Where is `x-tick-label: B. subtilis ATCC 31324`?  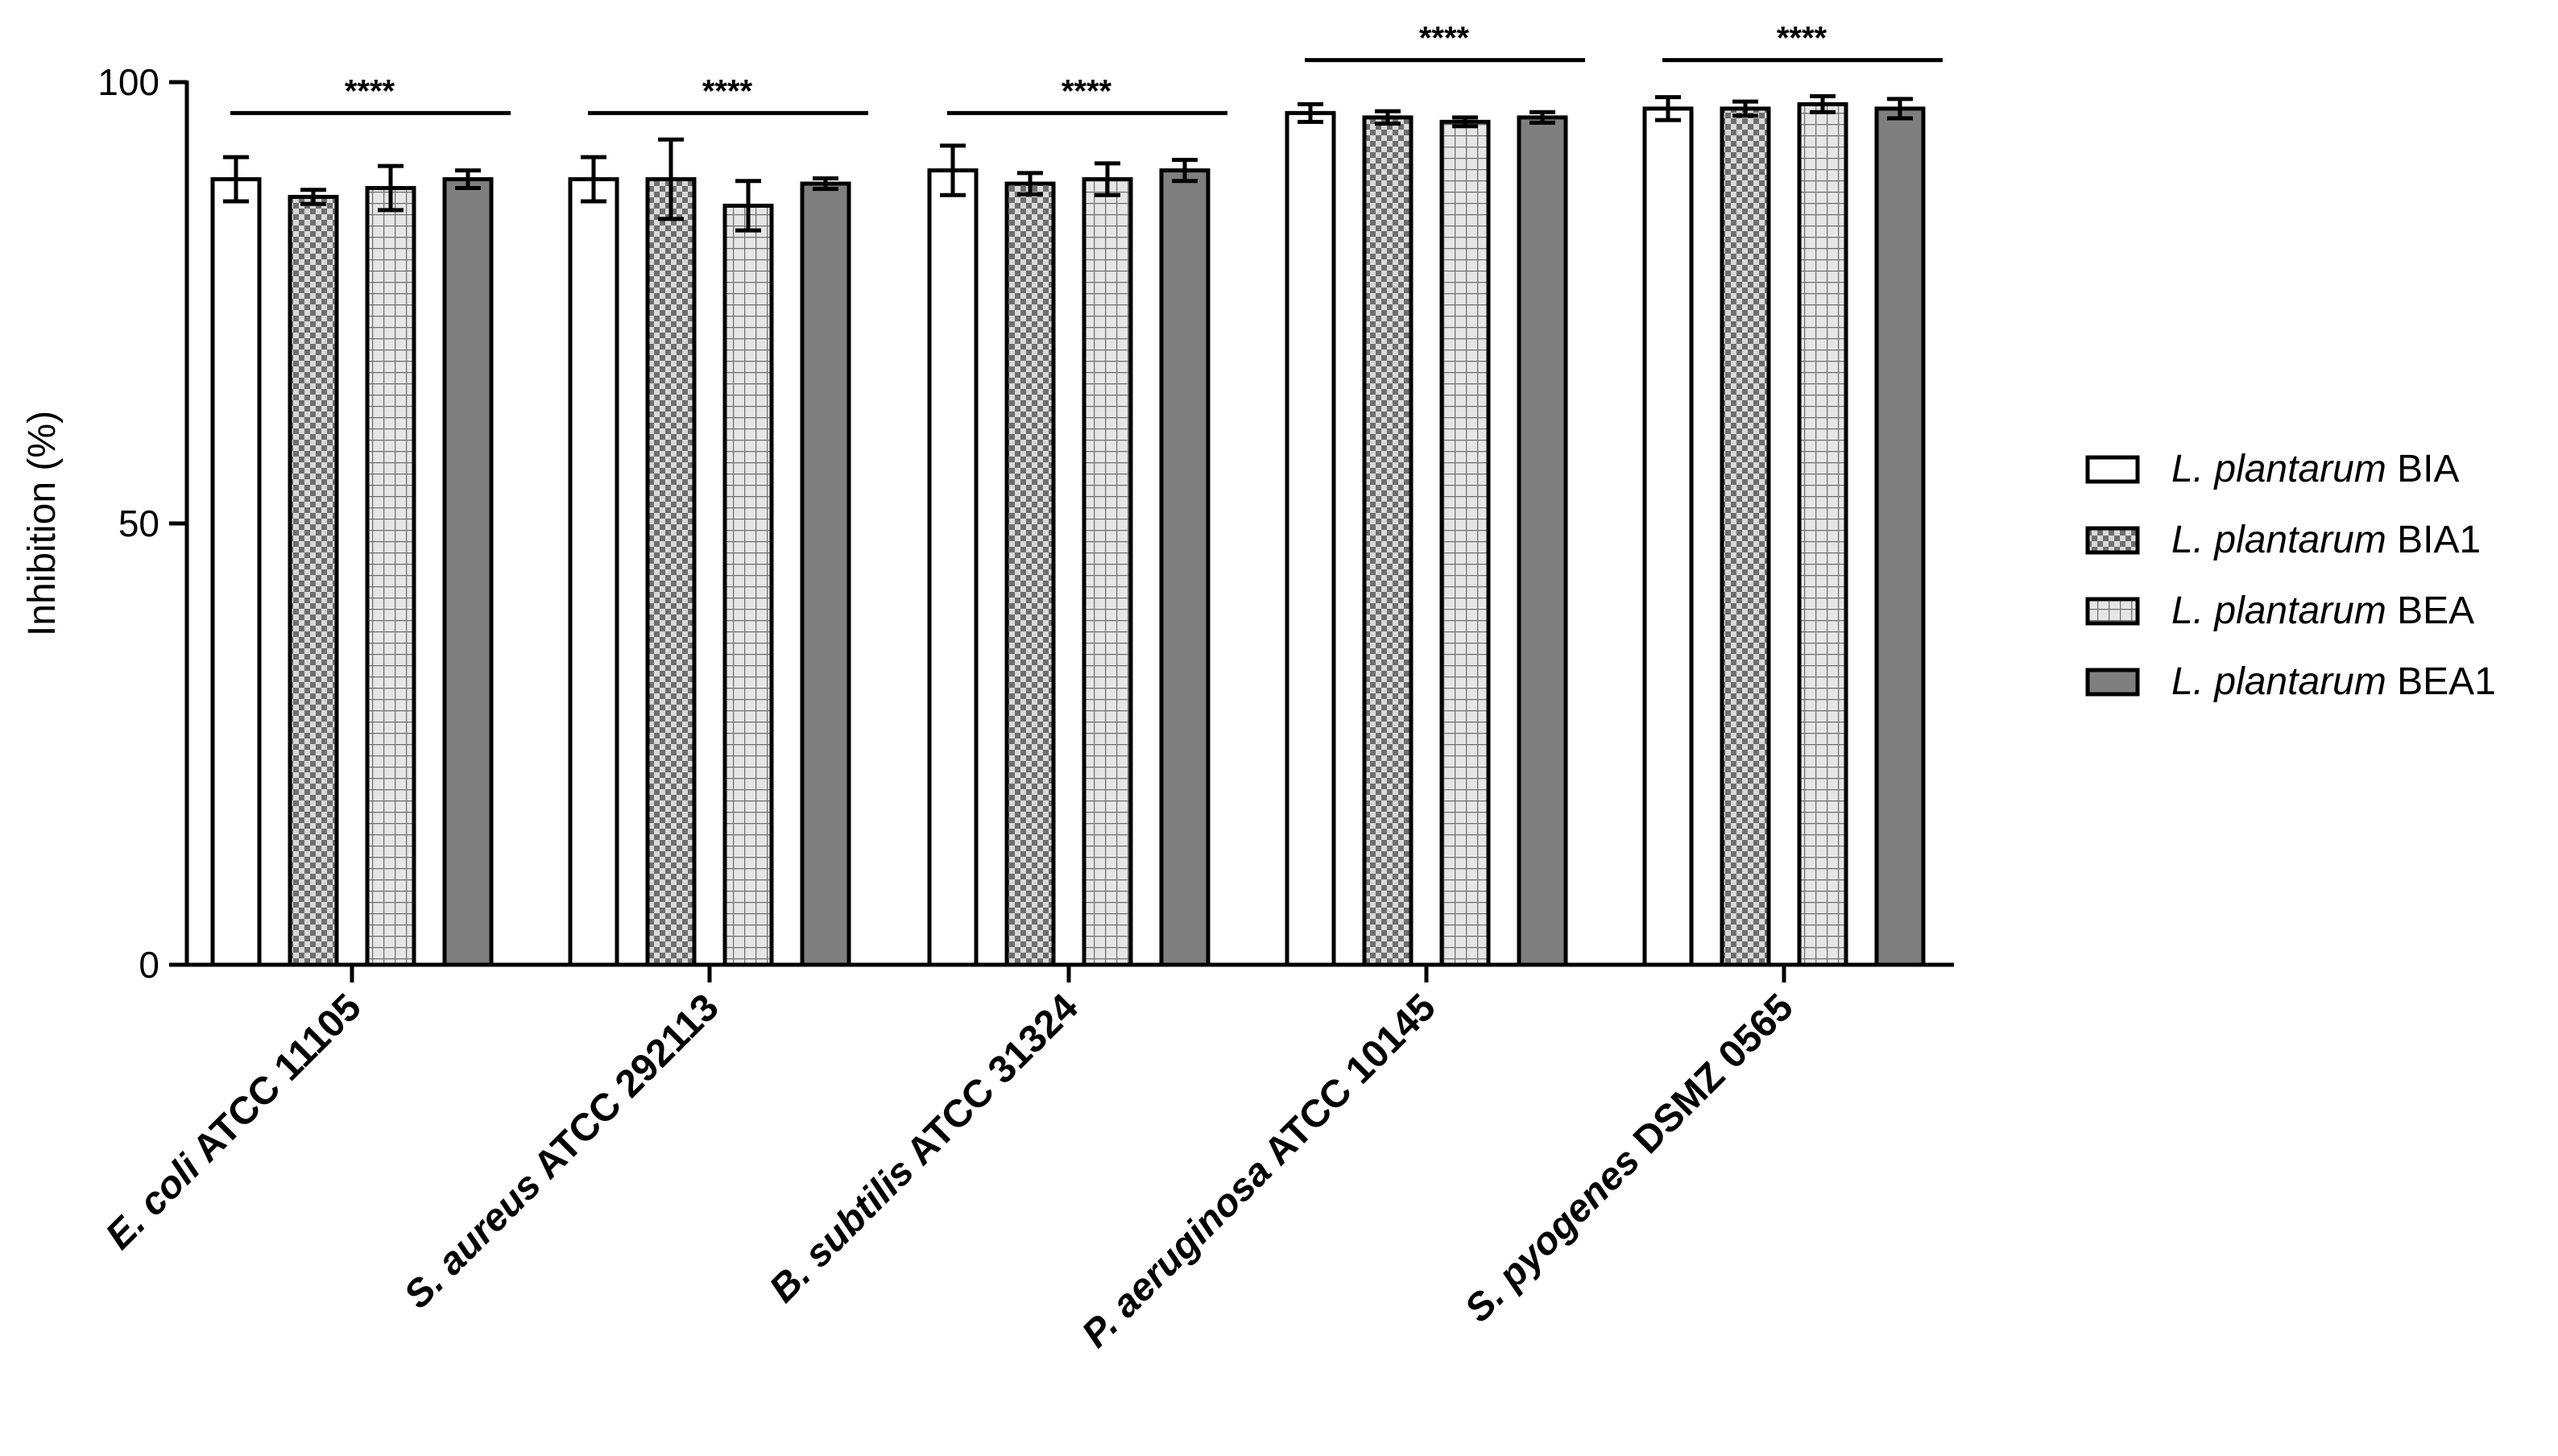 x-tick-label: B. subtilis ATCC 31324 is located at coordinates (924, 1148).